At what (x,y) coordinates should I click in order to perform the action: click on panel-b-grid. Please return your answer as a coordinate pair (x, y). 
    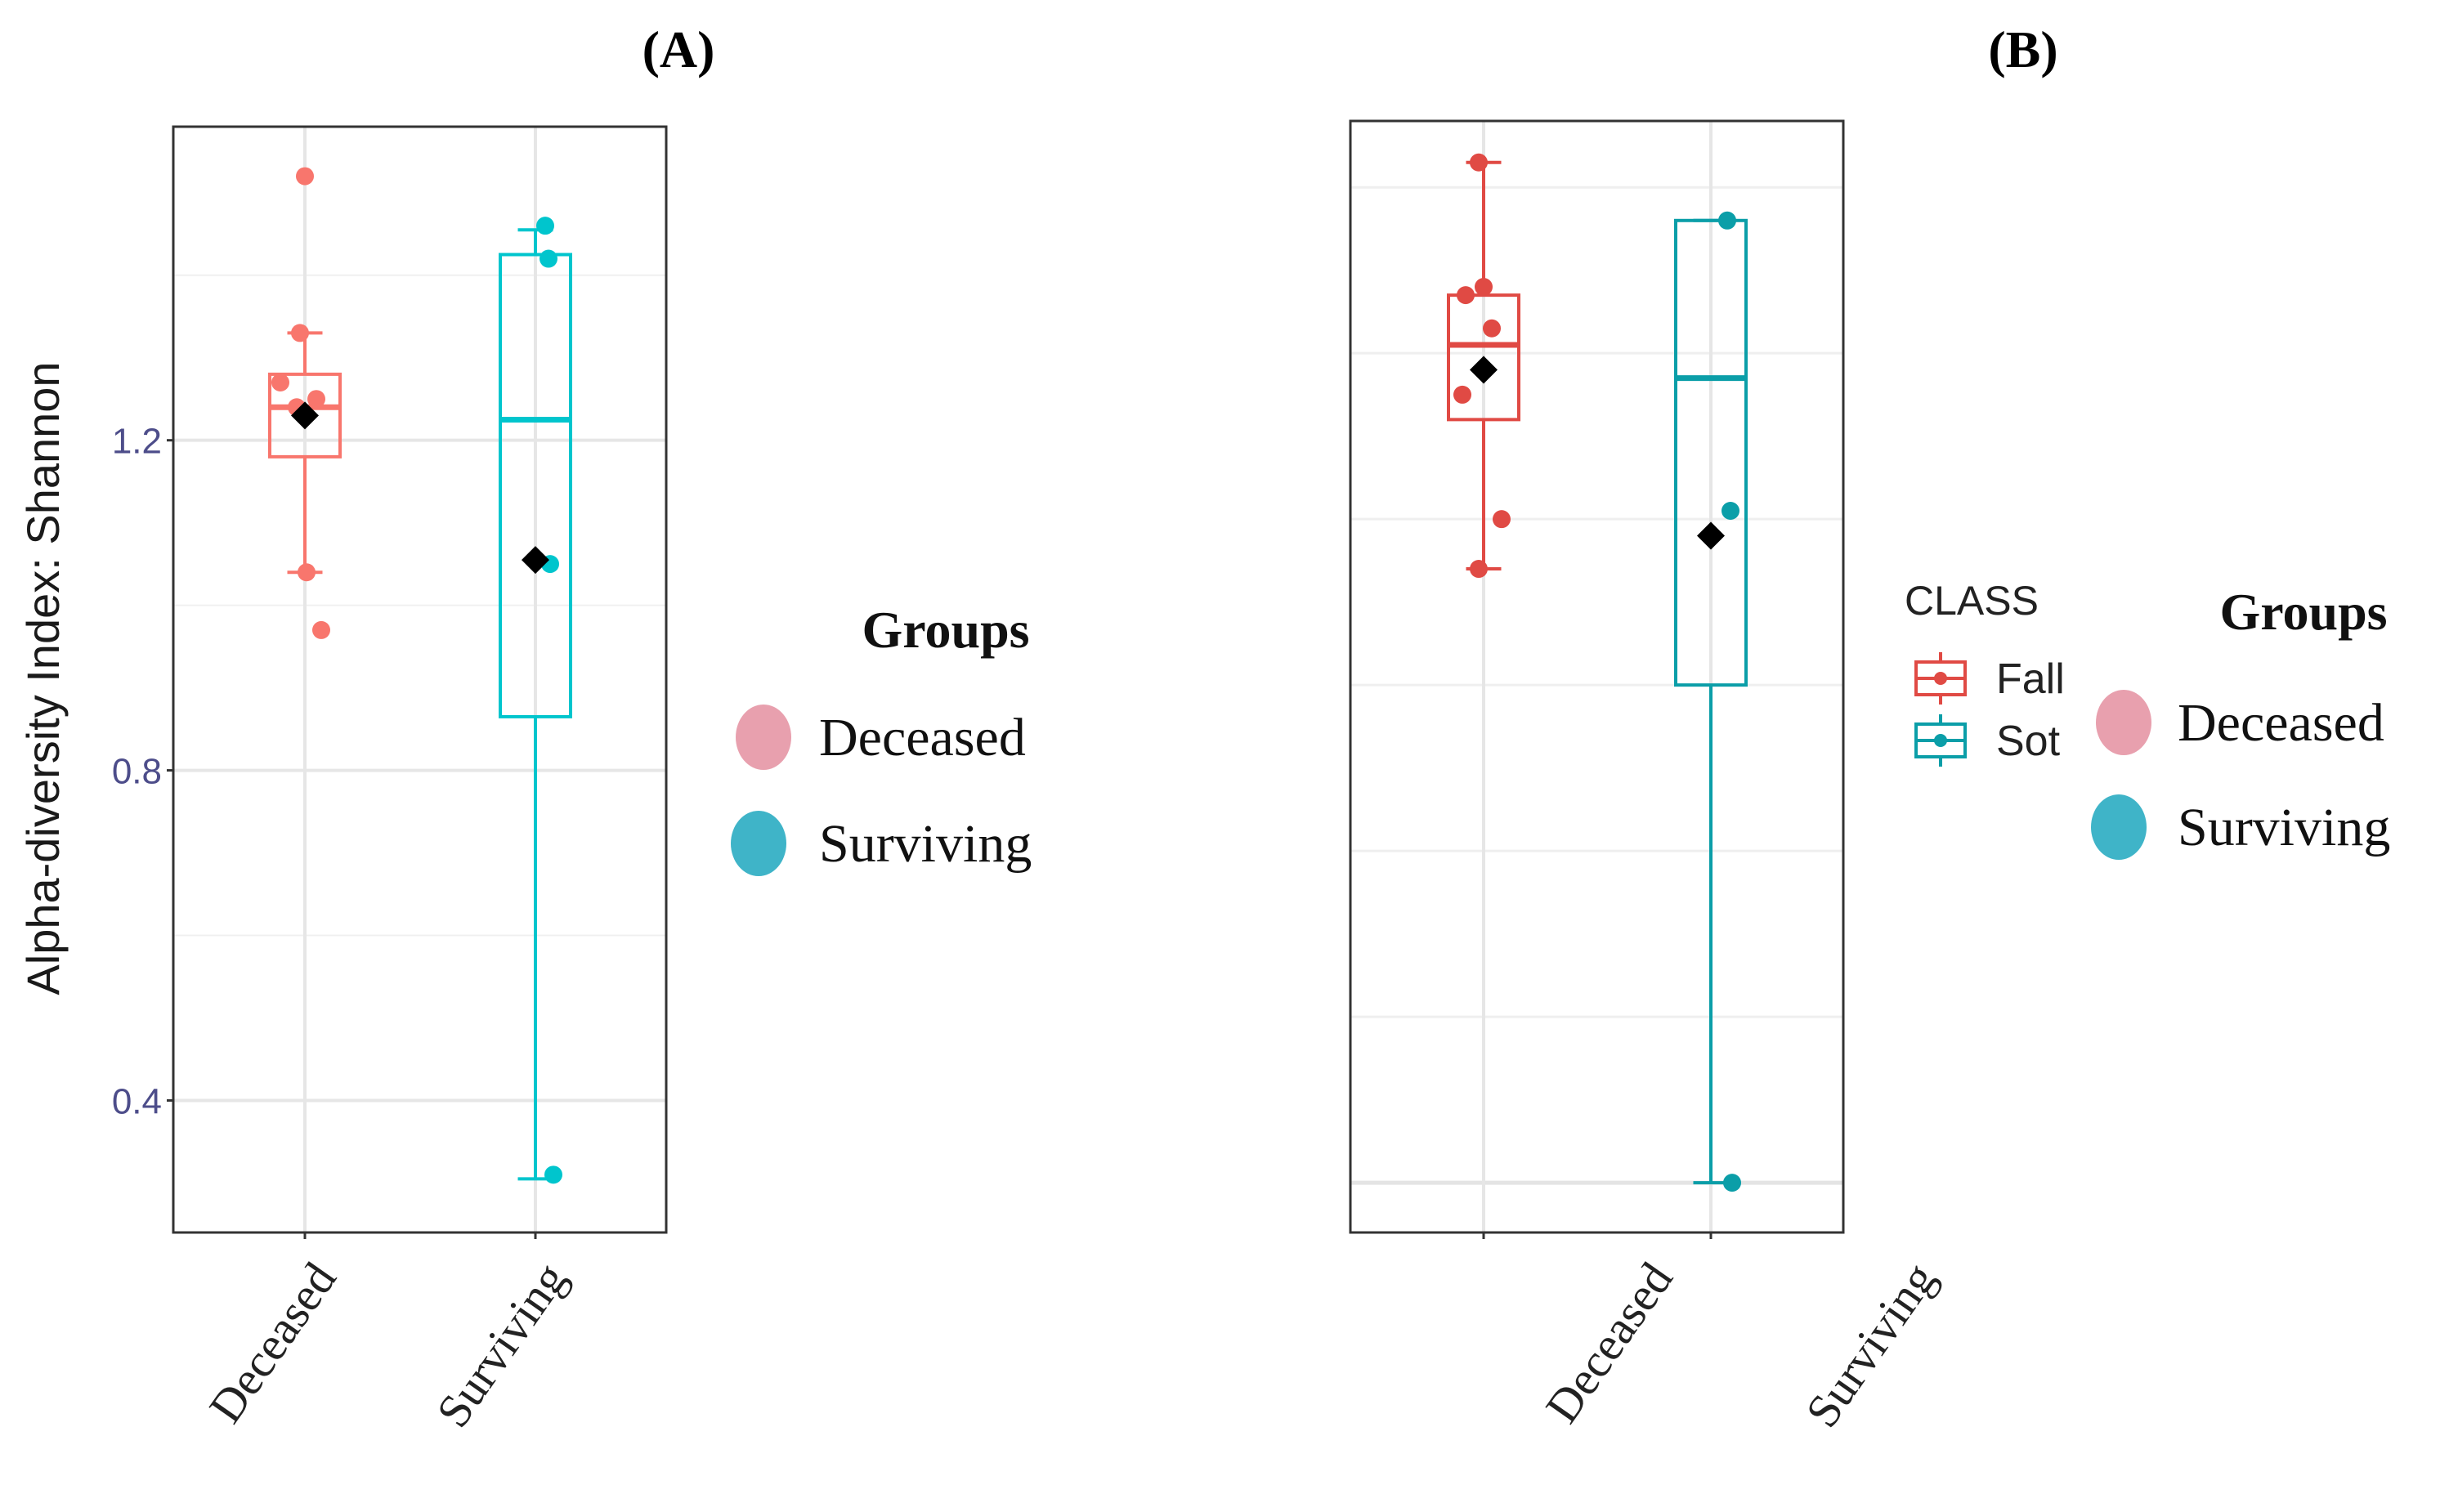
    Looking at the image, I should click on (1596, 676).